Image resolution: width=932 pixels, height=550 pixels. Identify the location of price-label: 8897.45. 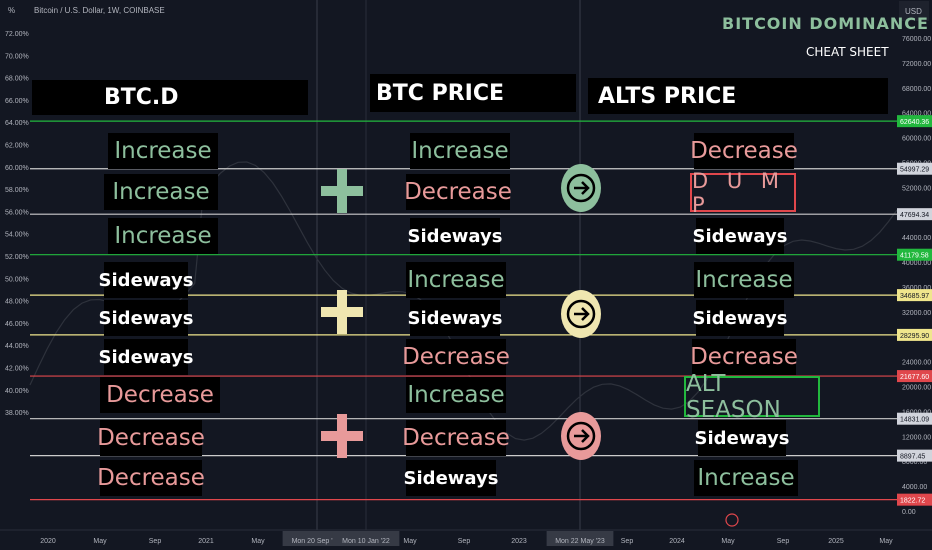
(912, 457).